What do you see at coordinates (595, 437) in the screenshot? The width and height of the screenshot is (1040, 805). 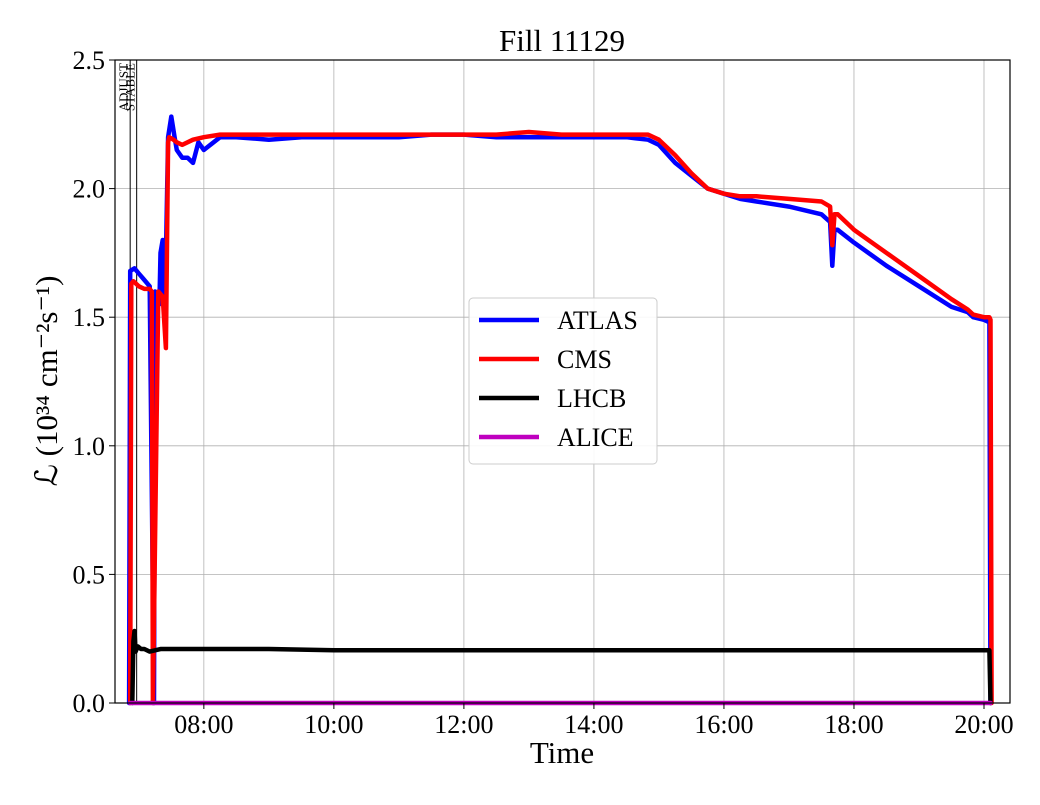 I see `legend-label-alice: ALICE` at bounding box center [595, 437].